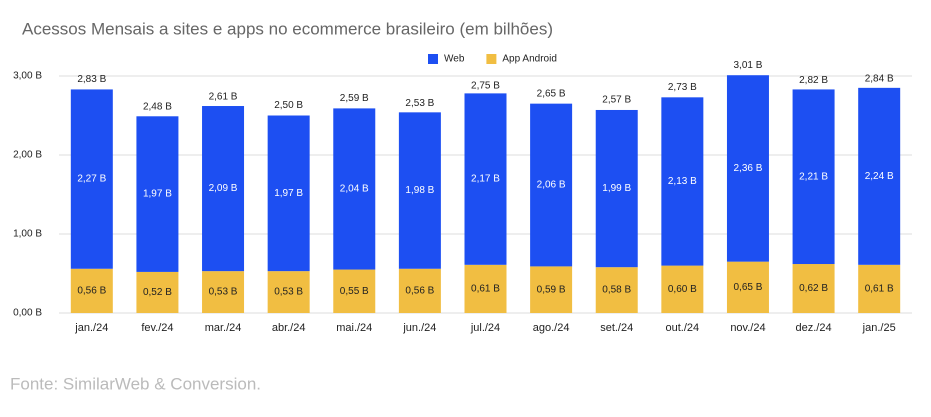 Image resolution: width=931 pixels, height=417 pixels. What do you see at coordinates (223, 96) in the screenshot?
I see `total-label: 2,61 B` at bounding box center [223, 96].